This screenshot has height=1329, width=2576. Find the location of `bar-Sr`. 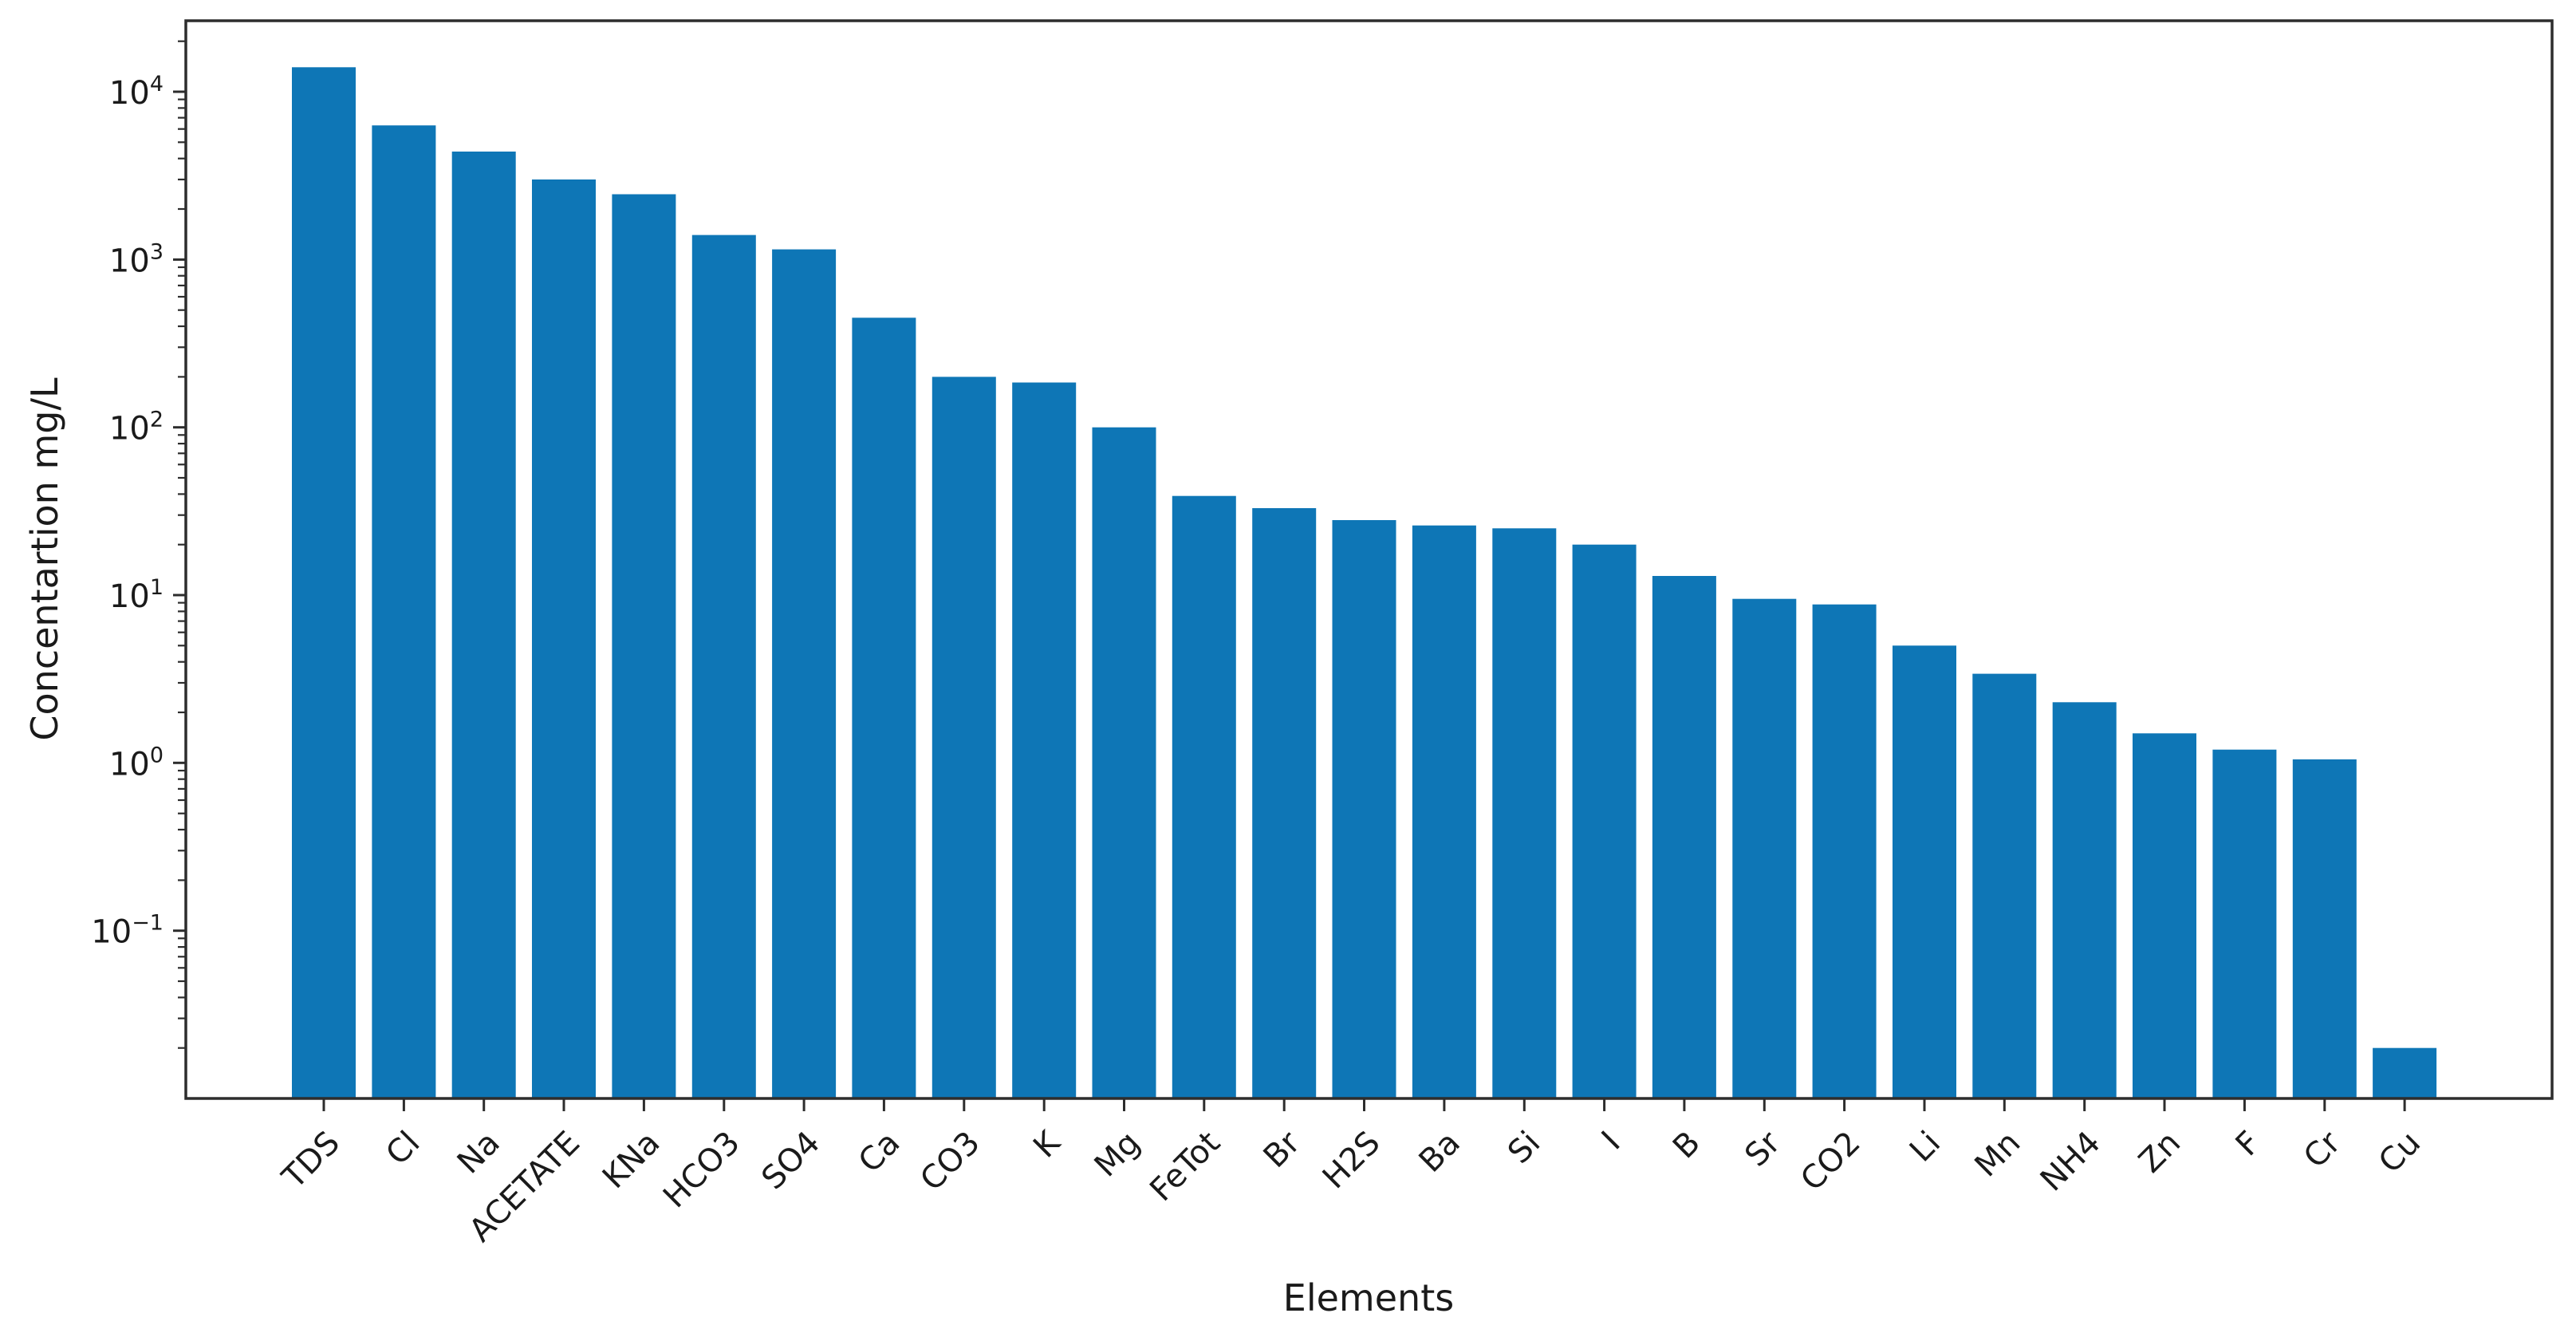

bar-Sr is located at coordinates (1764, 848).